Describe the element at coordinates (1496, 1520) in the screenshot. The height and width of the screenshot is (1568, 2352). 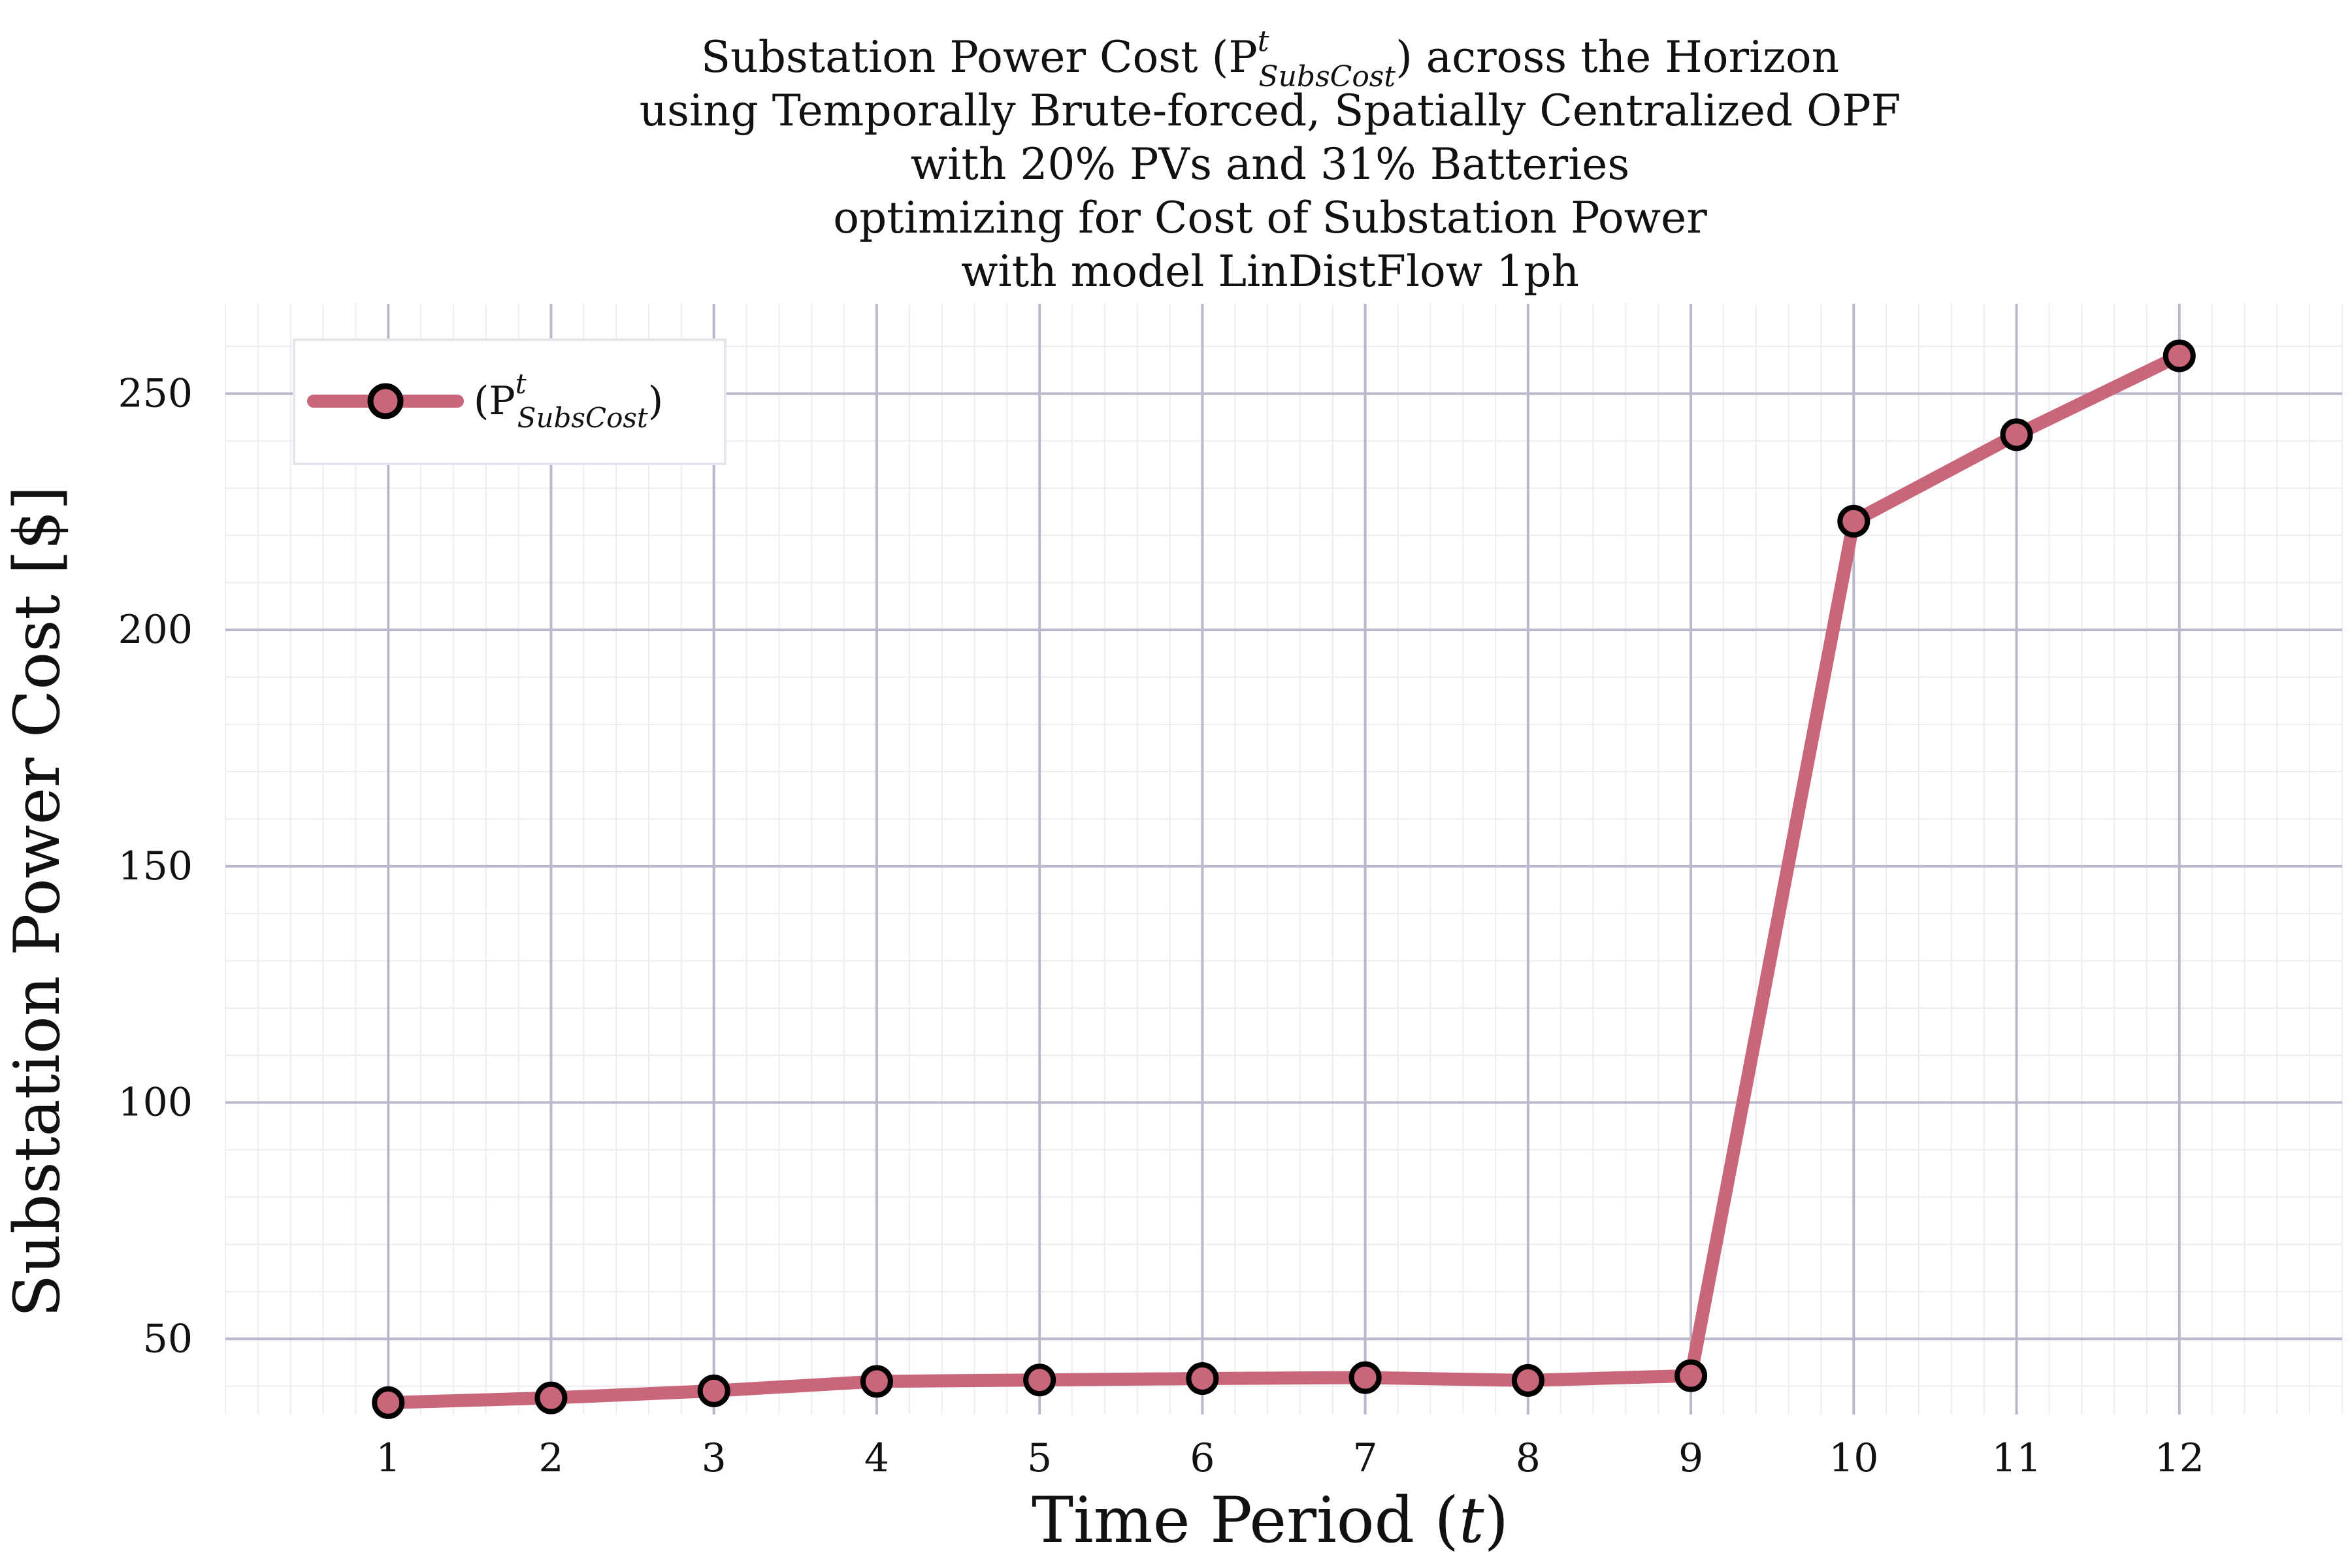
I see `x-axis-label-close: )` at that location.